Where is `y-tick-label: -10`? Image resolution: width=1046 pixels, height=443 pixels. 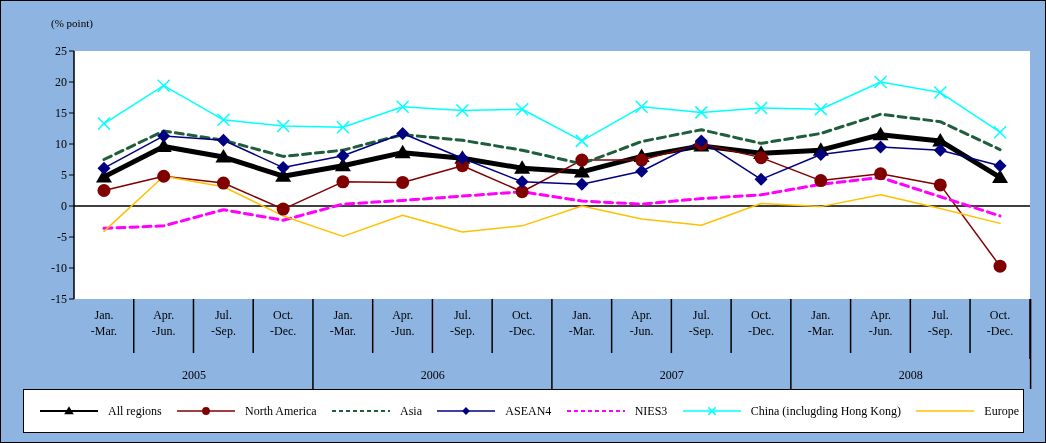
y-tick-label: -10 is located at coordinates (59, 268).